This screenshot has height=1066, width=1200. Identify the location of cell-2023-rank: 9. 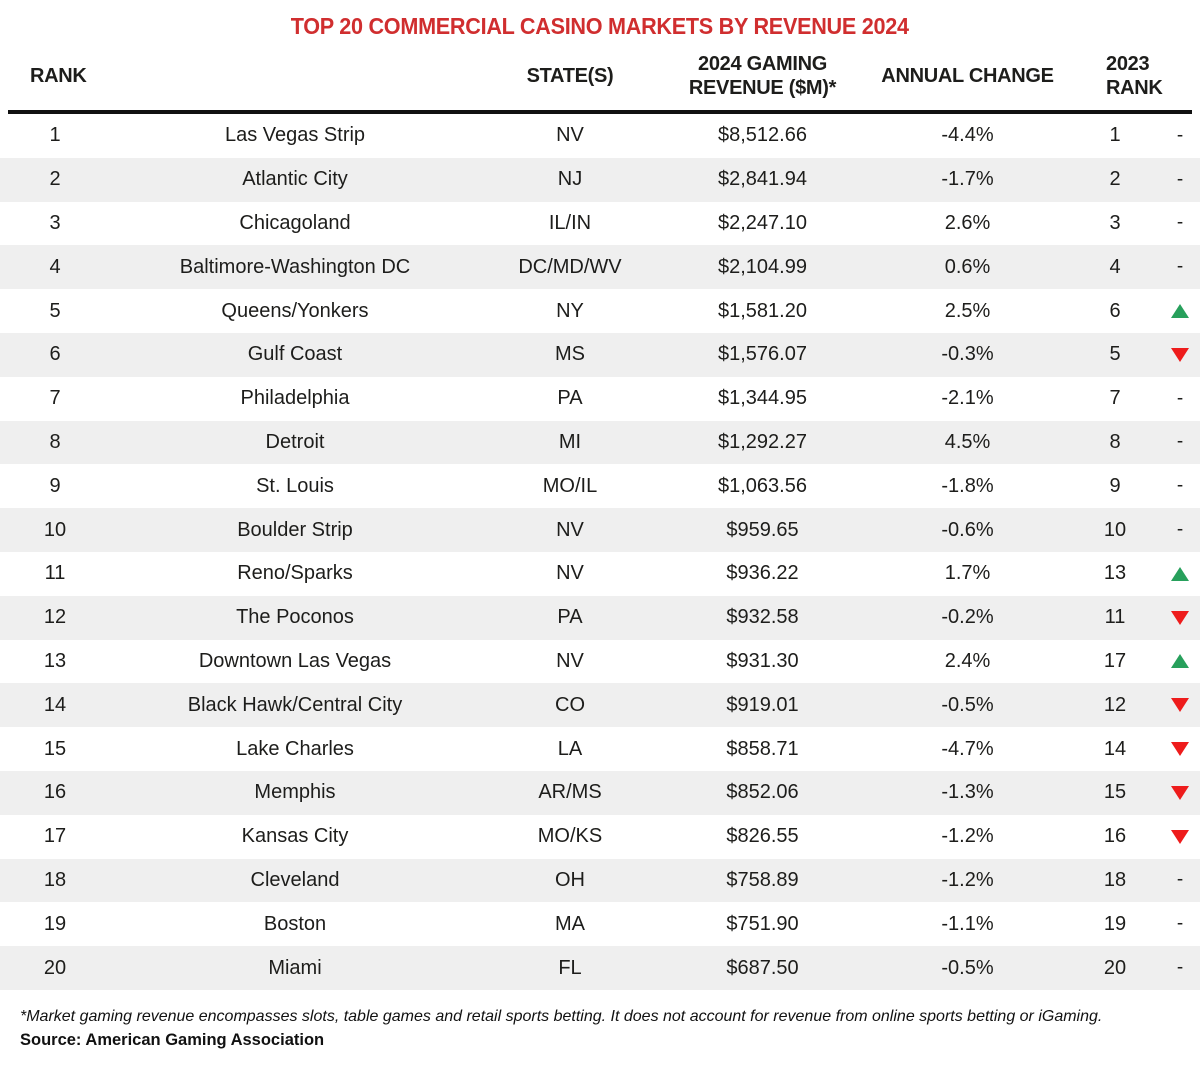
(1115, 485).